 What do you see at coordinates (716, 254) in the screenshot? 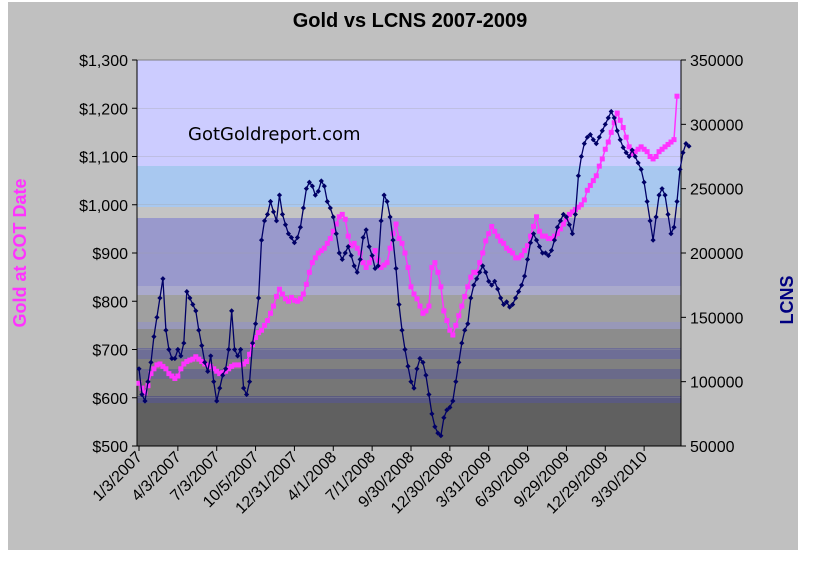
I see `right-axis-tick-label: 200000` at bounding box center [716, 254].